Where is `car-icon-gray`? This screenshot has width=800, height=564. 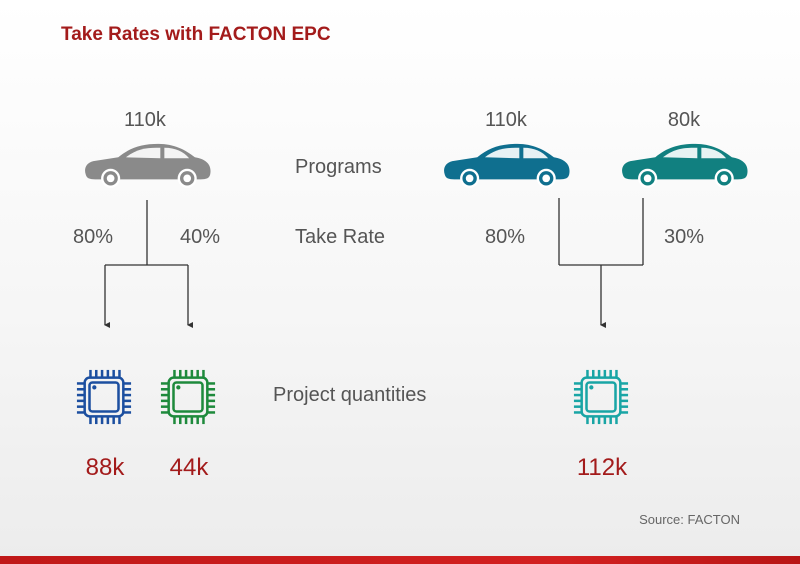 car-icon-gray is located at coordinates (148, 165).